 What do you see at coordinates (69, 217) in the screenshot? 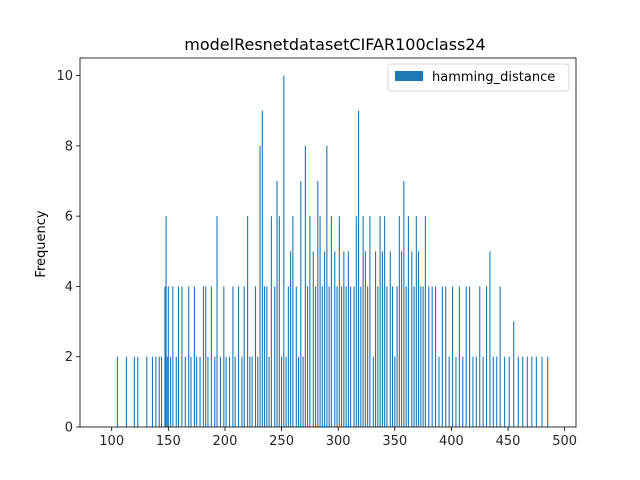
I see `y-tick-label: 6` at bounding box center [69, 217].